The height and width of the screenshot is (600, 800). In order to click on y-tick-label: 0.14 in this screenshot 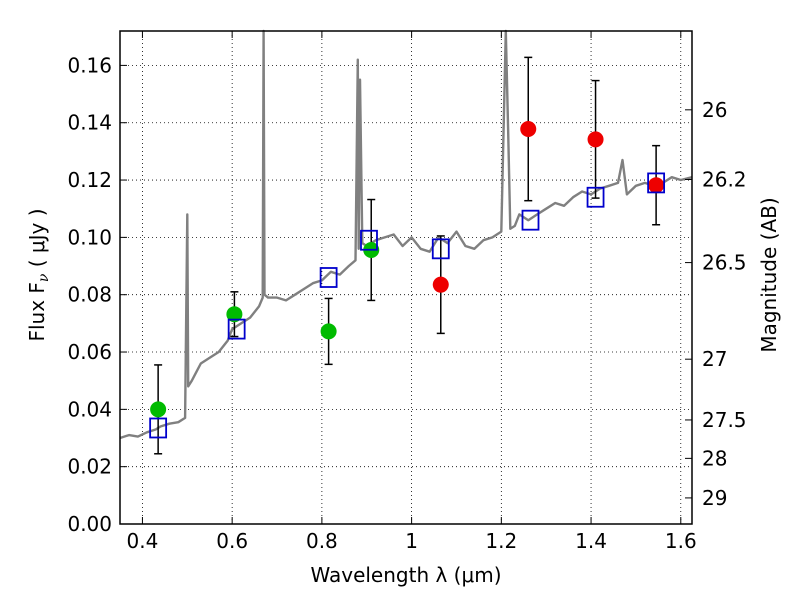, I will do `click(89, 123)`.